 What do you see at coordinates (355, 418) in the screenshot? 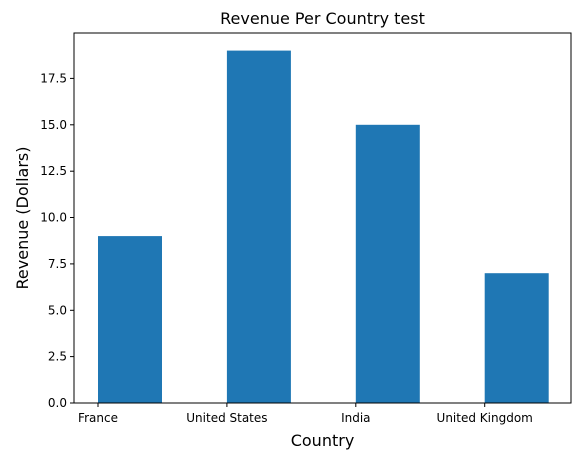
I see `x-tick-label: India` at bounding box center [355, 418].